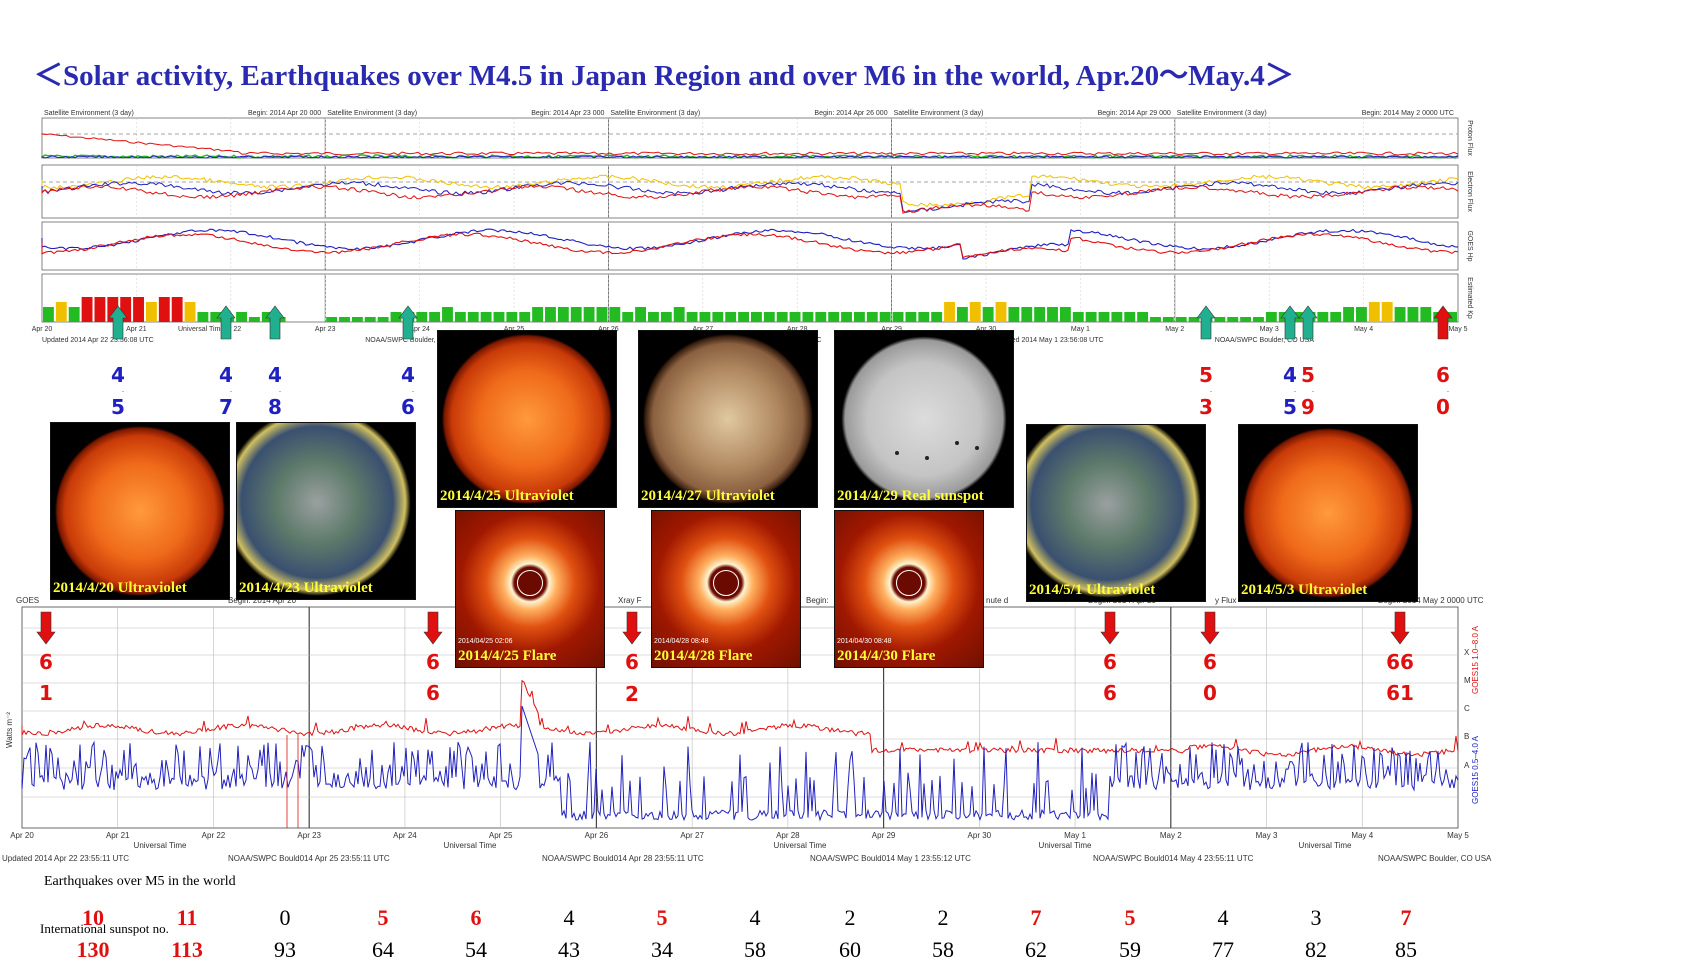 The height and width of the screenshot is (963, 1696). Describe the element at coordinates (120, 588) in the screenshot. I see `sun-image-caption: 2014/4/20 Ultraviolet` at that location.